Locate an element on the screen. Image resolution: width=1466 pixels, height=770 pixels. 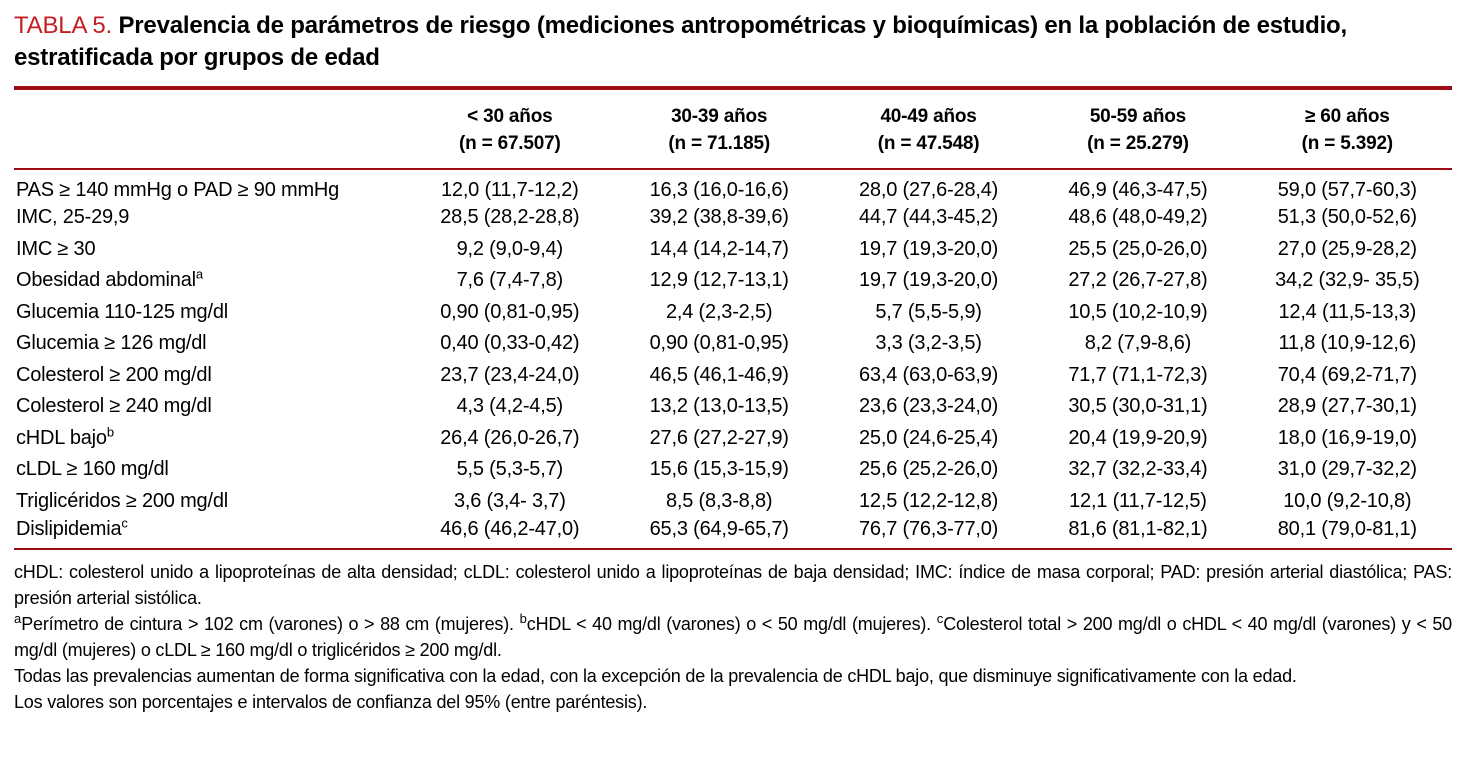
table-number: TABLA 5. is located at coordinates (63, 25).